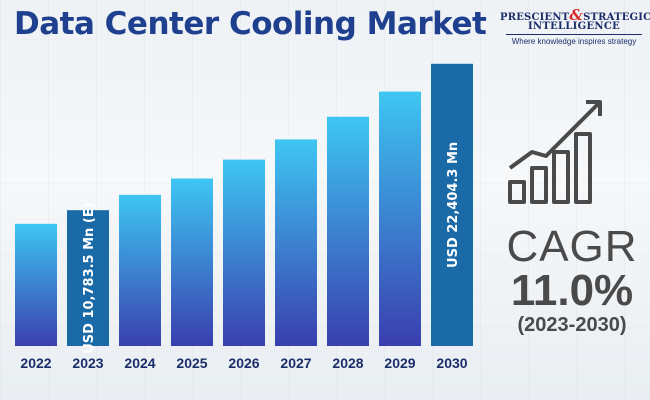 The height and width of the screenshot is (400, 650). What do you see at coordinates (295, 363) in the screenshot?
I see `x-tick-label: 2027` at bounding box center [295, 363].